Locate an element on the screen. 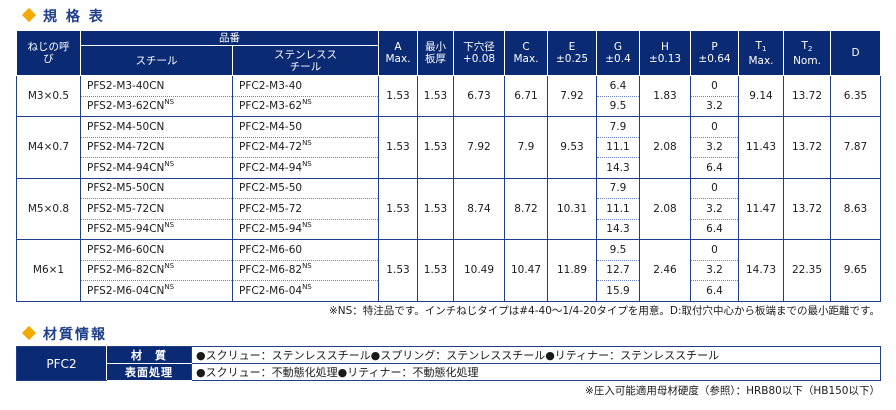  steel-part-number: PFS2-M4-50CN is located at coordinates (156, 127).